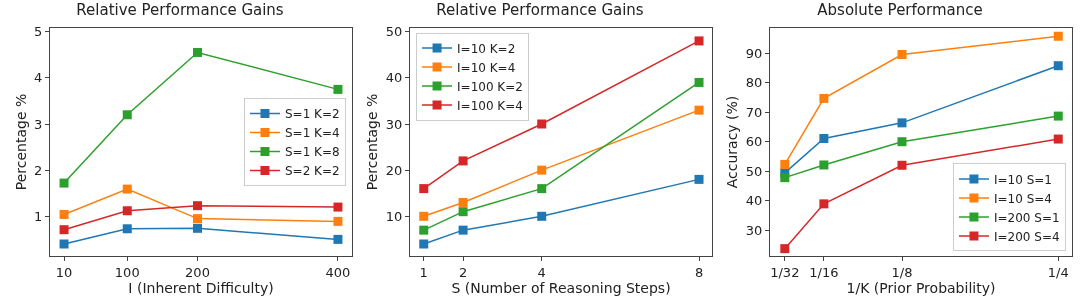 This screenshot has height=301, width=1080. What do you see at coordinates (561, 287) in the screenshot?
I see `x-axis-title: S (Number of Reasoning Steps)` at bounding box center [561, 287].